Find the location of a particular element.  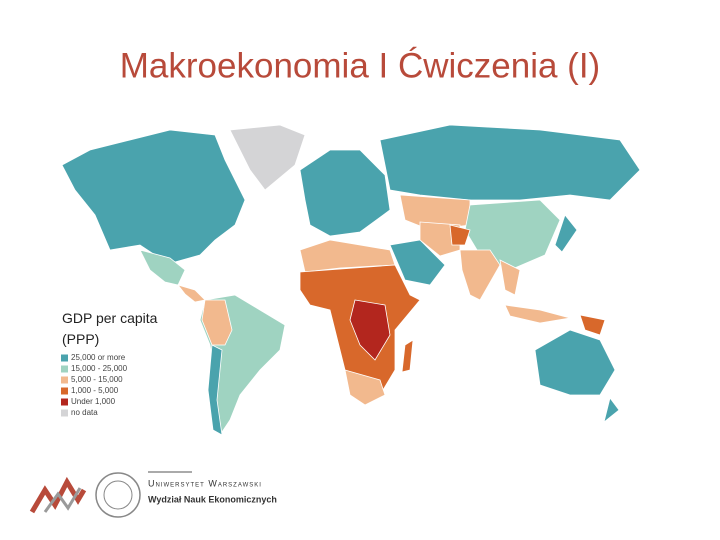

legend-label: 1,000 - 5,000 is located at coordinates (95, 390).